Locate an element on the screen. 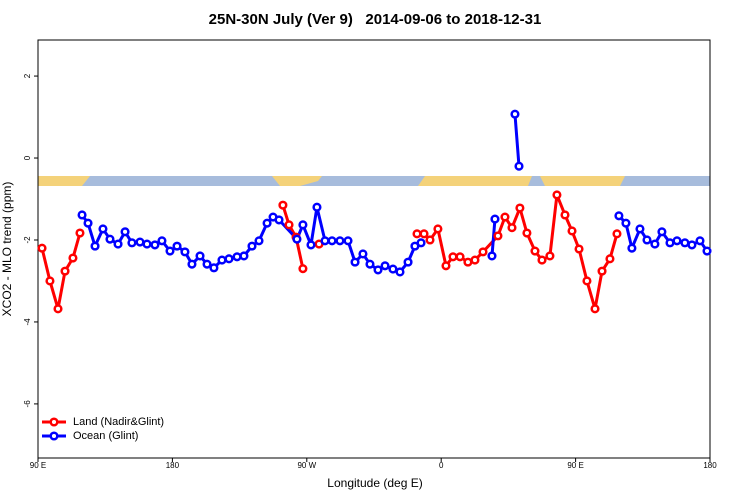 This screenshot has width=750, height=500. legend-swatch-marker is located at coordinates (54, 422).